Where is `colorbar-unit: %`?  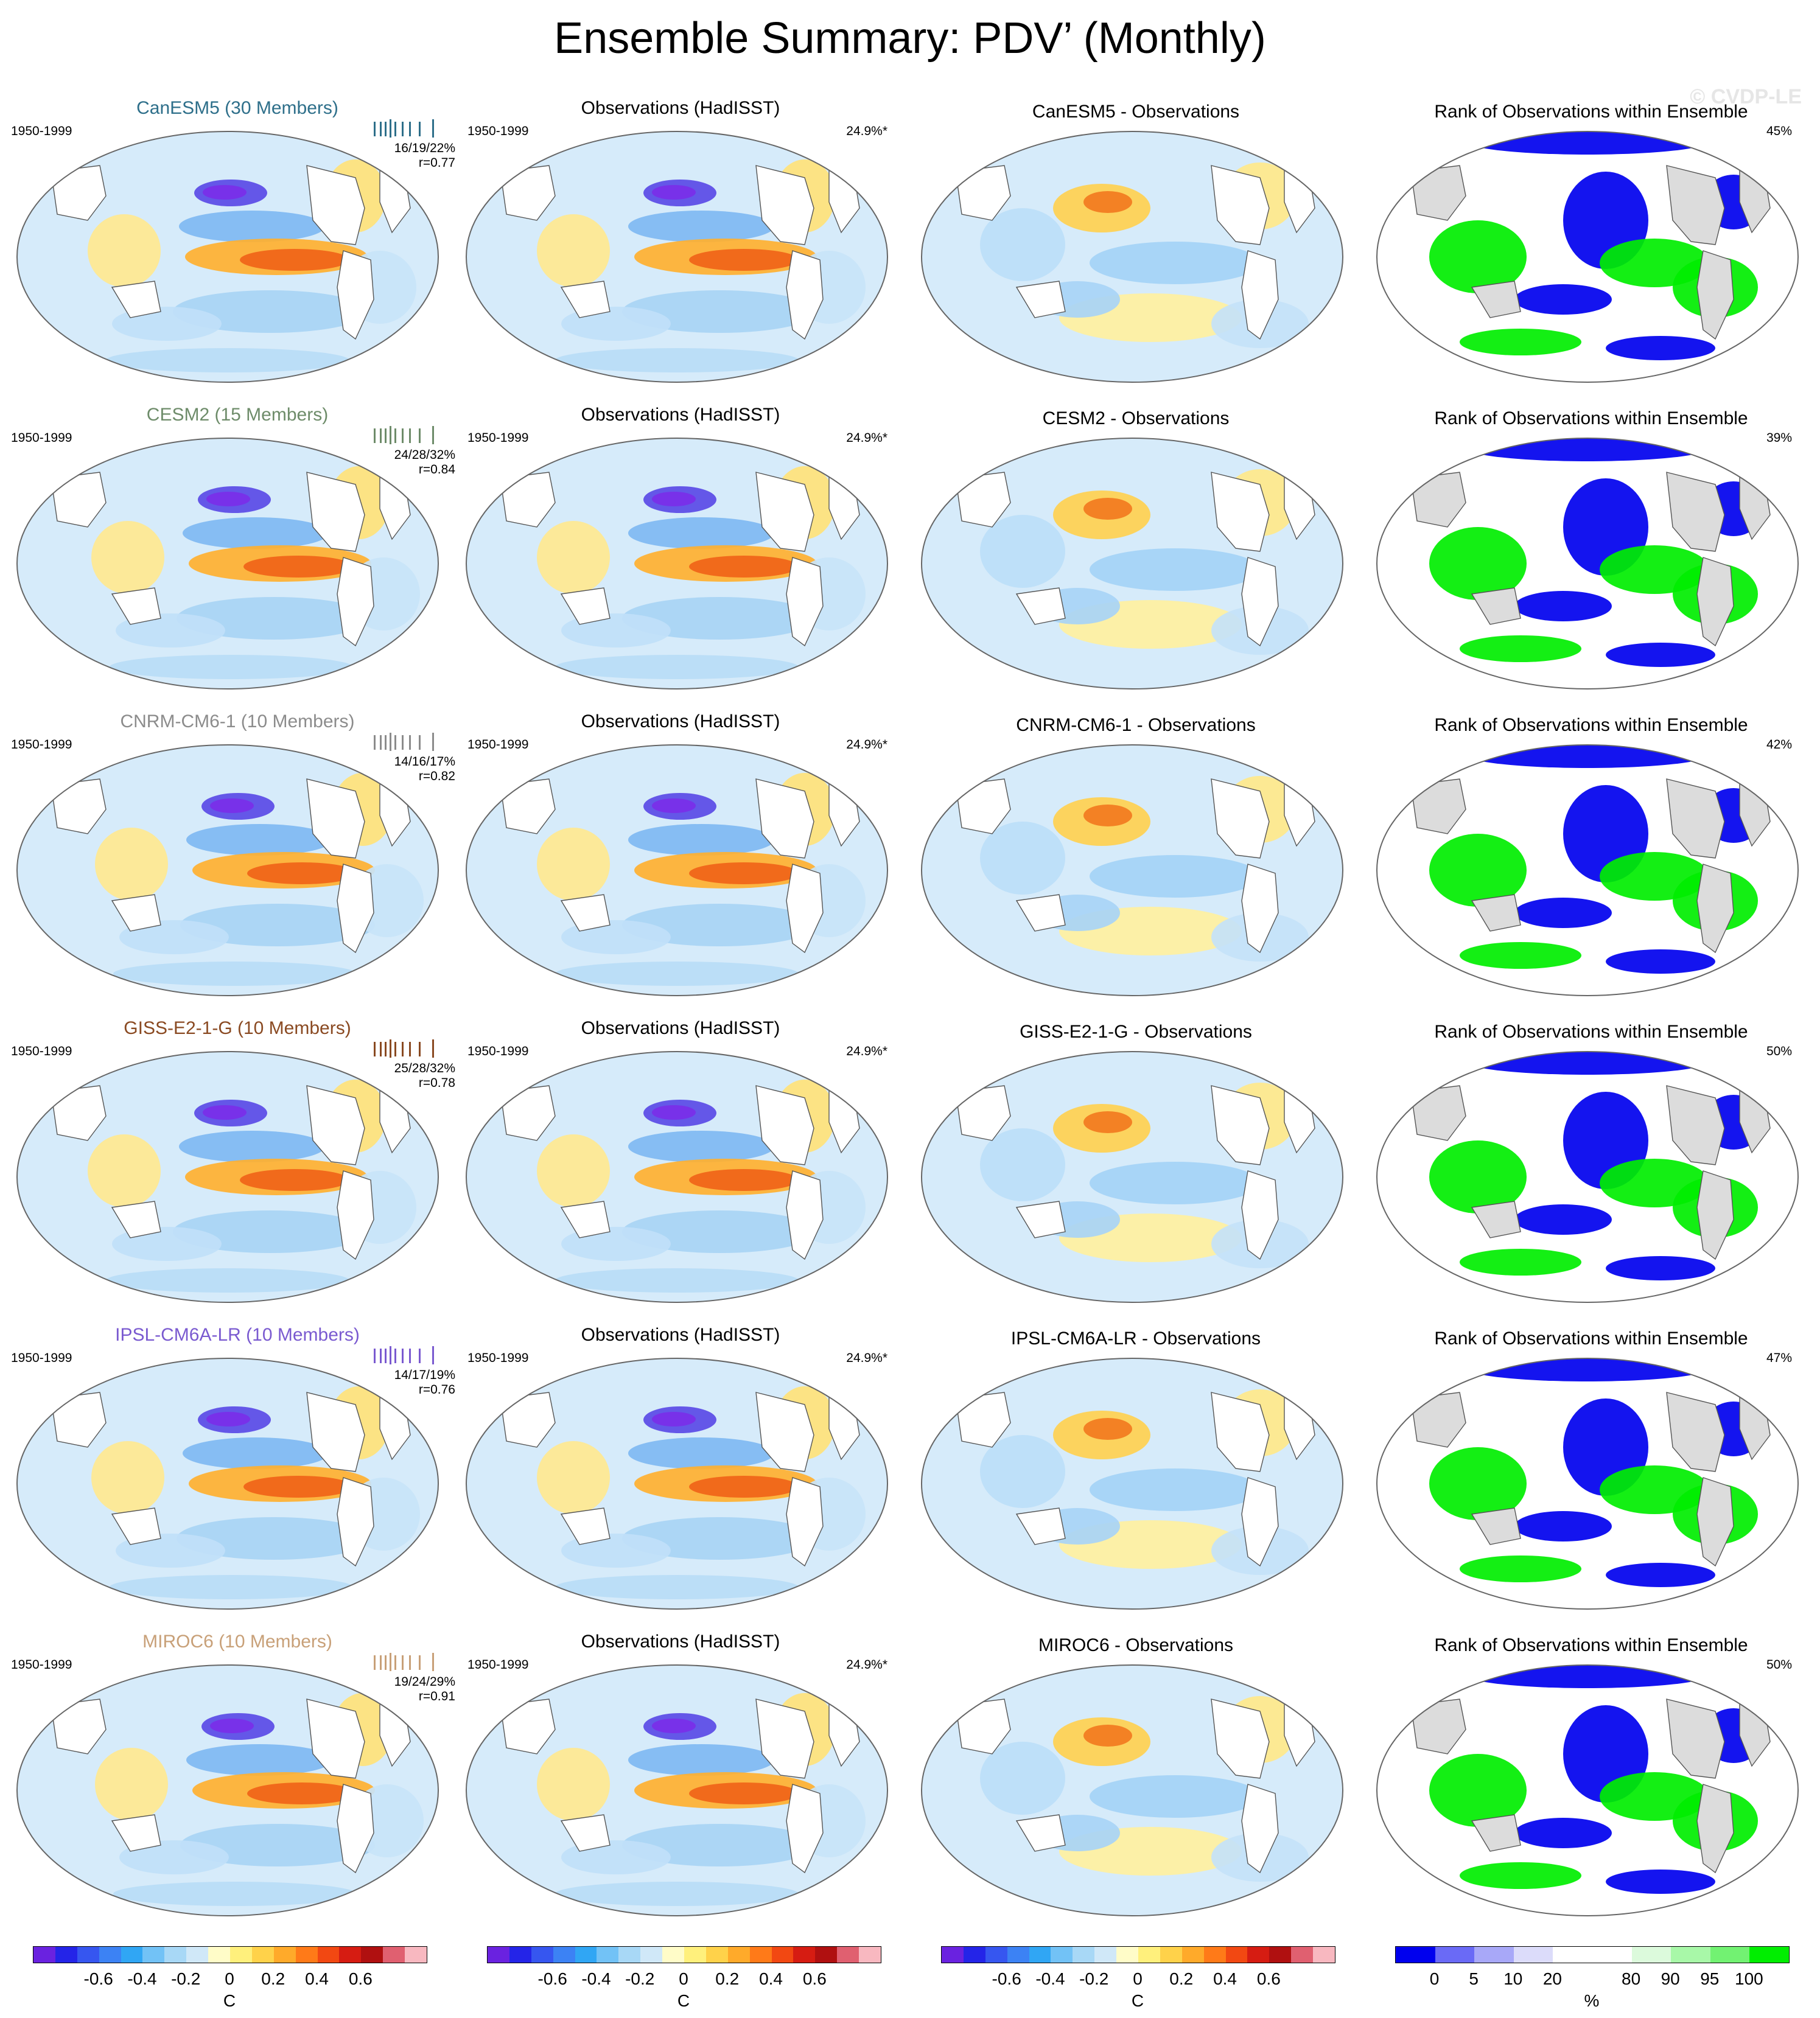 colorbar-unit: % is located at coordinates (1592, 2001).